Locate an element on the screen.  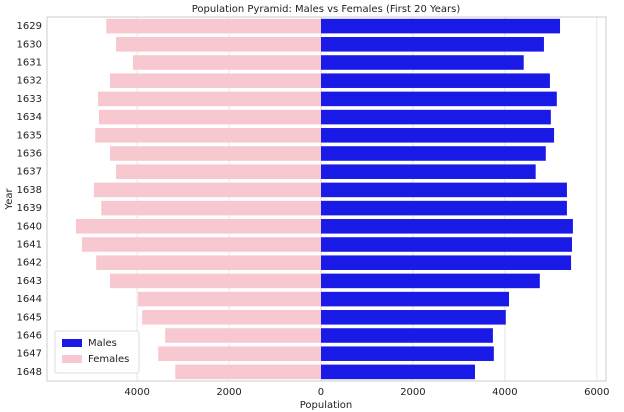
y-tick-label: 1629 is located at coordinates (29, 26).